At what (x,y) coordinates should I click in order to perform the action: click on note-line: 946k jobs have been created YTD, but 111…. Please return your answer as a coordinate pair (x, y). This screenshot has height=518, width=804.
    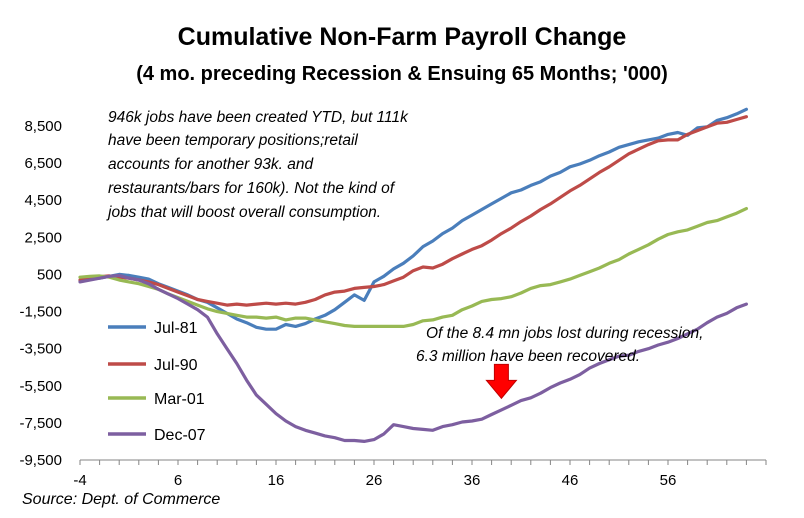
    Looking at the image, I should click on (258, 117).